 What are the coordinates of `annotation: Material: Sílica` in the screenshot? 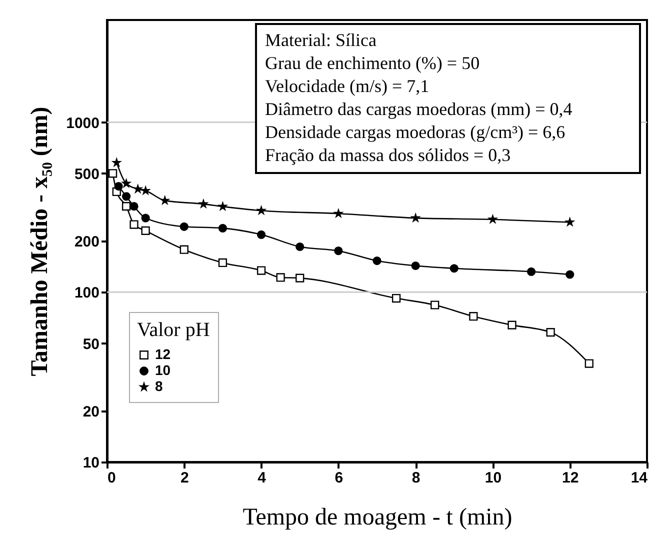 It's located at (321, 40).